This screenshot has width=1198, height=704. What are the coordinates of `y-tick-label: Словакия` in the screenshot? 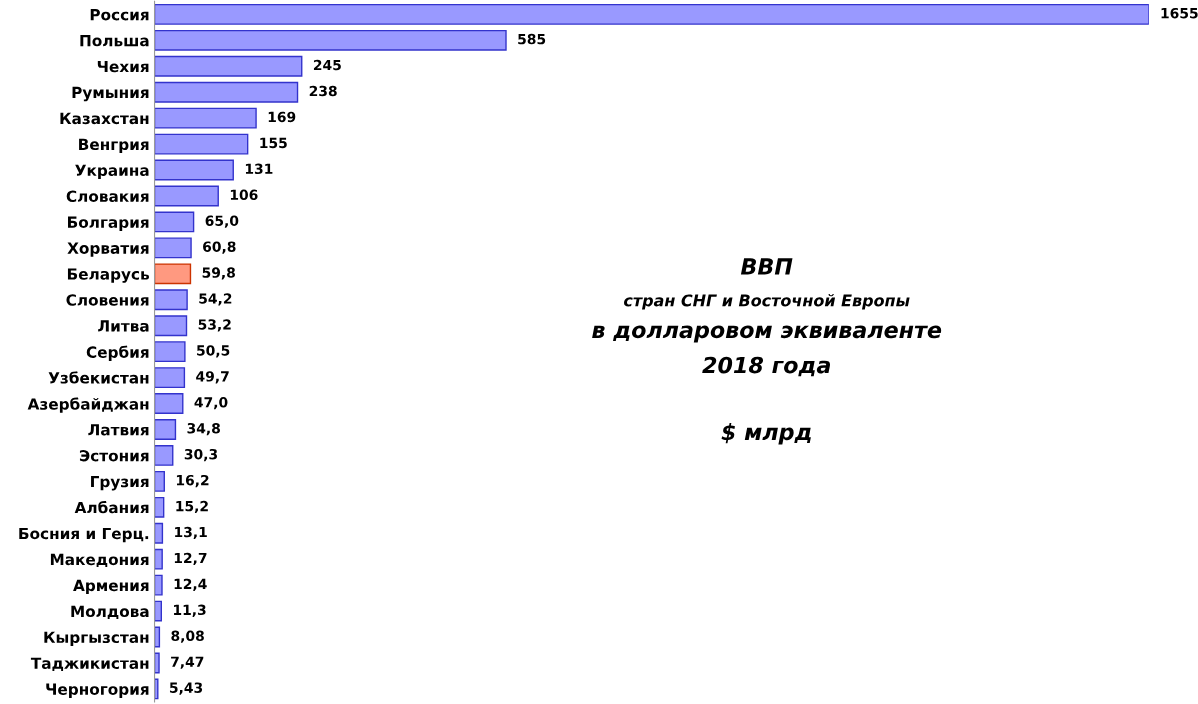 It's located at (107, 196).